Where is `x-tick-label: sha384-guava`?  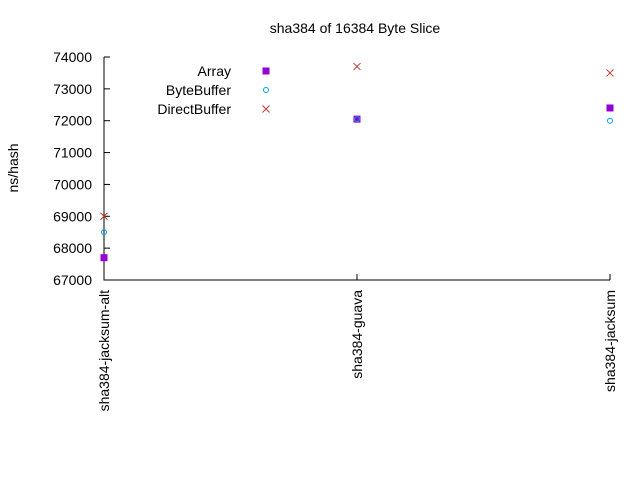 x-tick-label: sha384-guava is located at coordinates (357, 334).